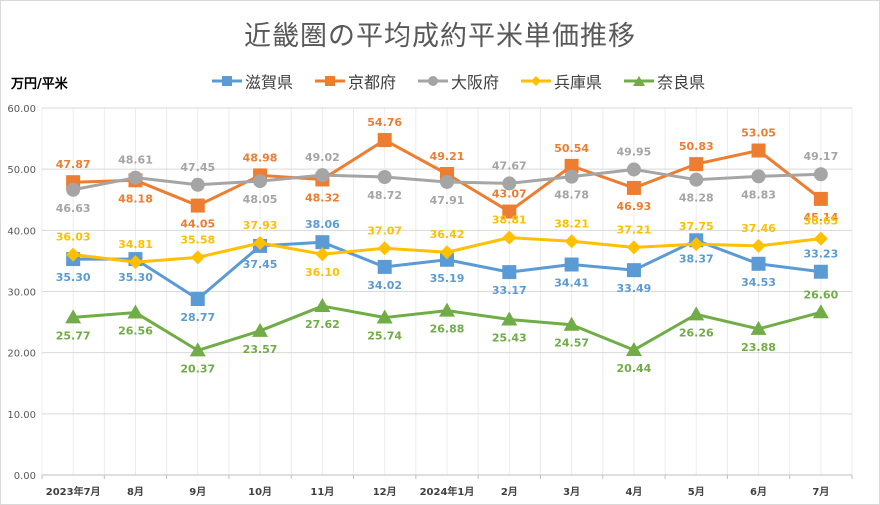 The width and height of the screenshot is (880, 505). Describe the element at coordinates (322, 157) in the screenshot. I see `data-label: 49.02` at that location.